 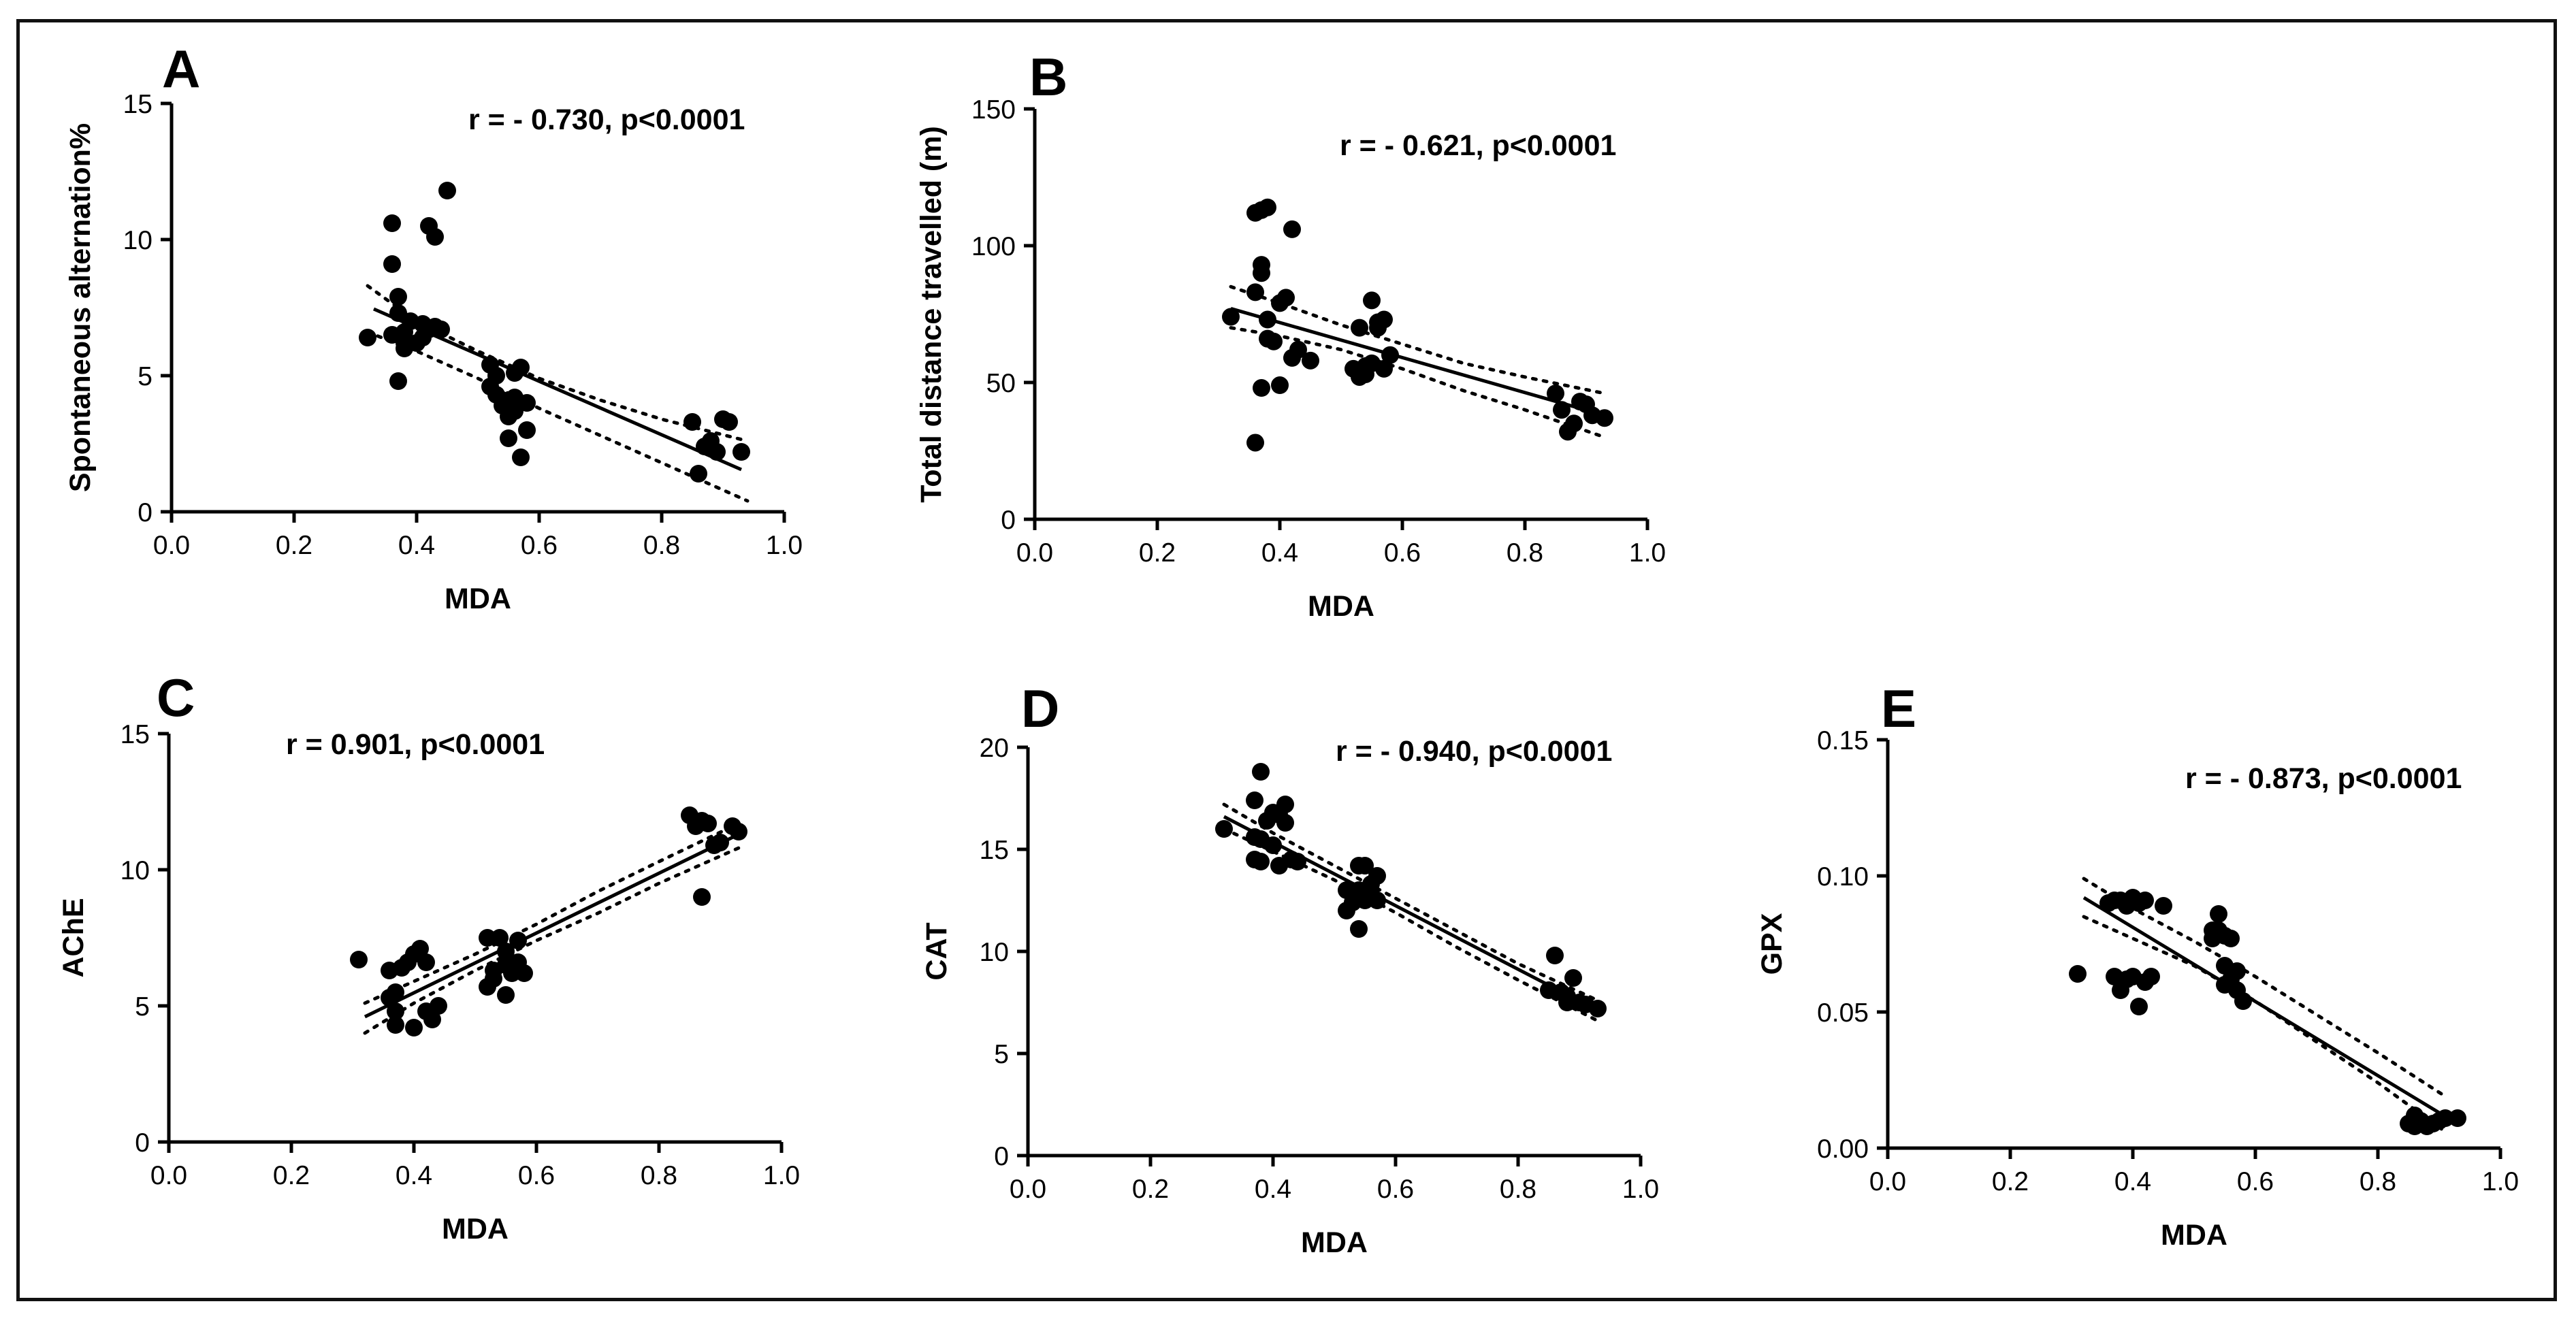 I want to click on y-tick-label: 150, so click(x=994, y=110).